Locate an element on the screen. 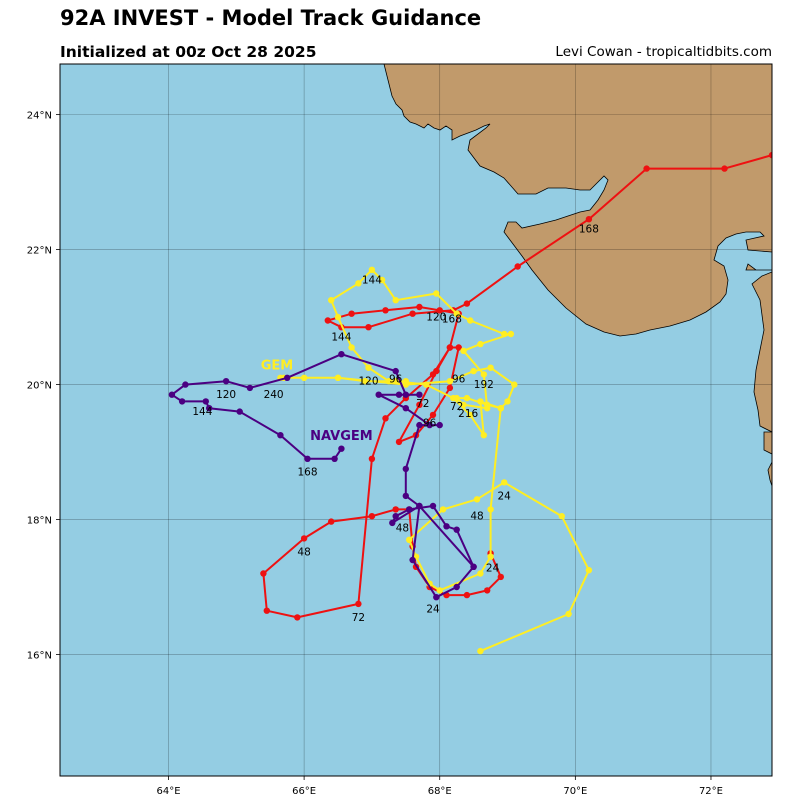 The image size is (800, 800). land-coast-east is located at coordinates (761, 352).